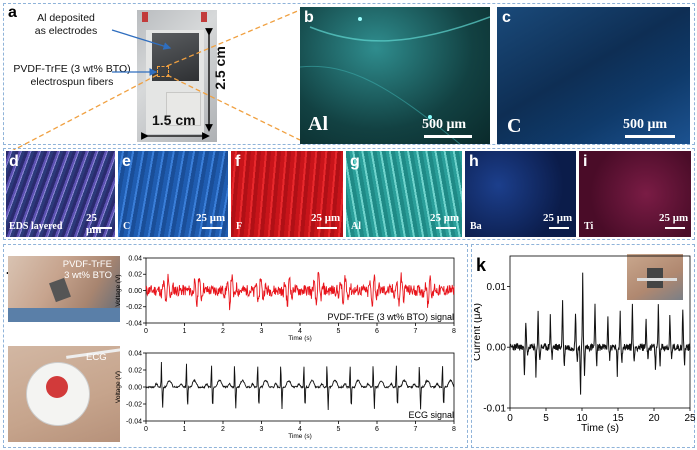 The height and width of the screenshot is (450, 697). Describe the element at coordinates (476, 226) in the screenshot. I see `element-label-h: Ba` at that location.